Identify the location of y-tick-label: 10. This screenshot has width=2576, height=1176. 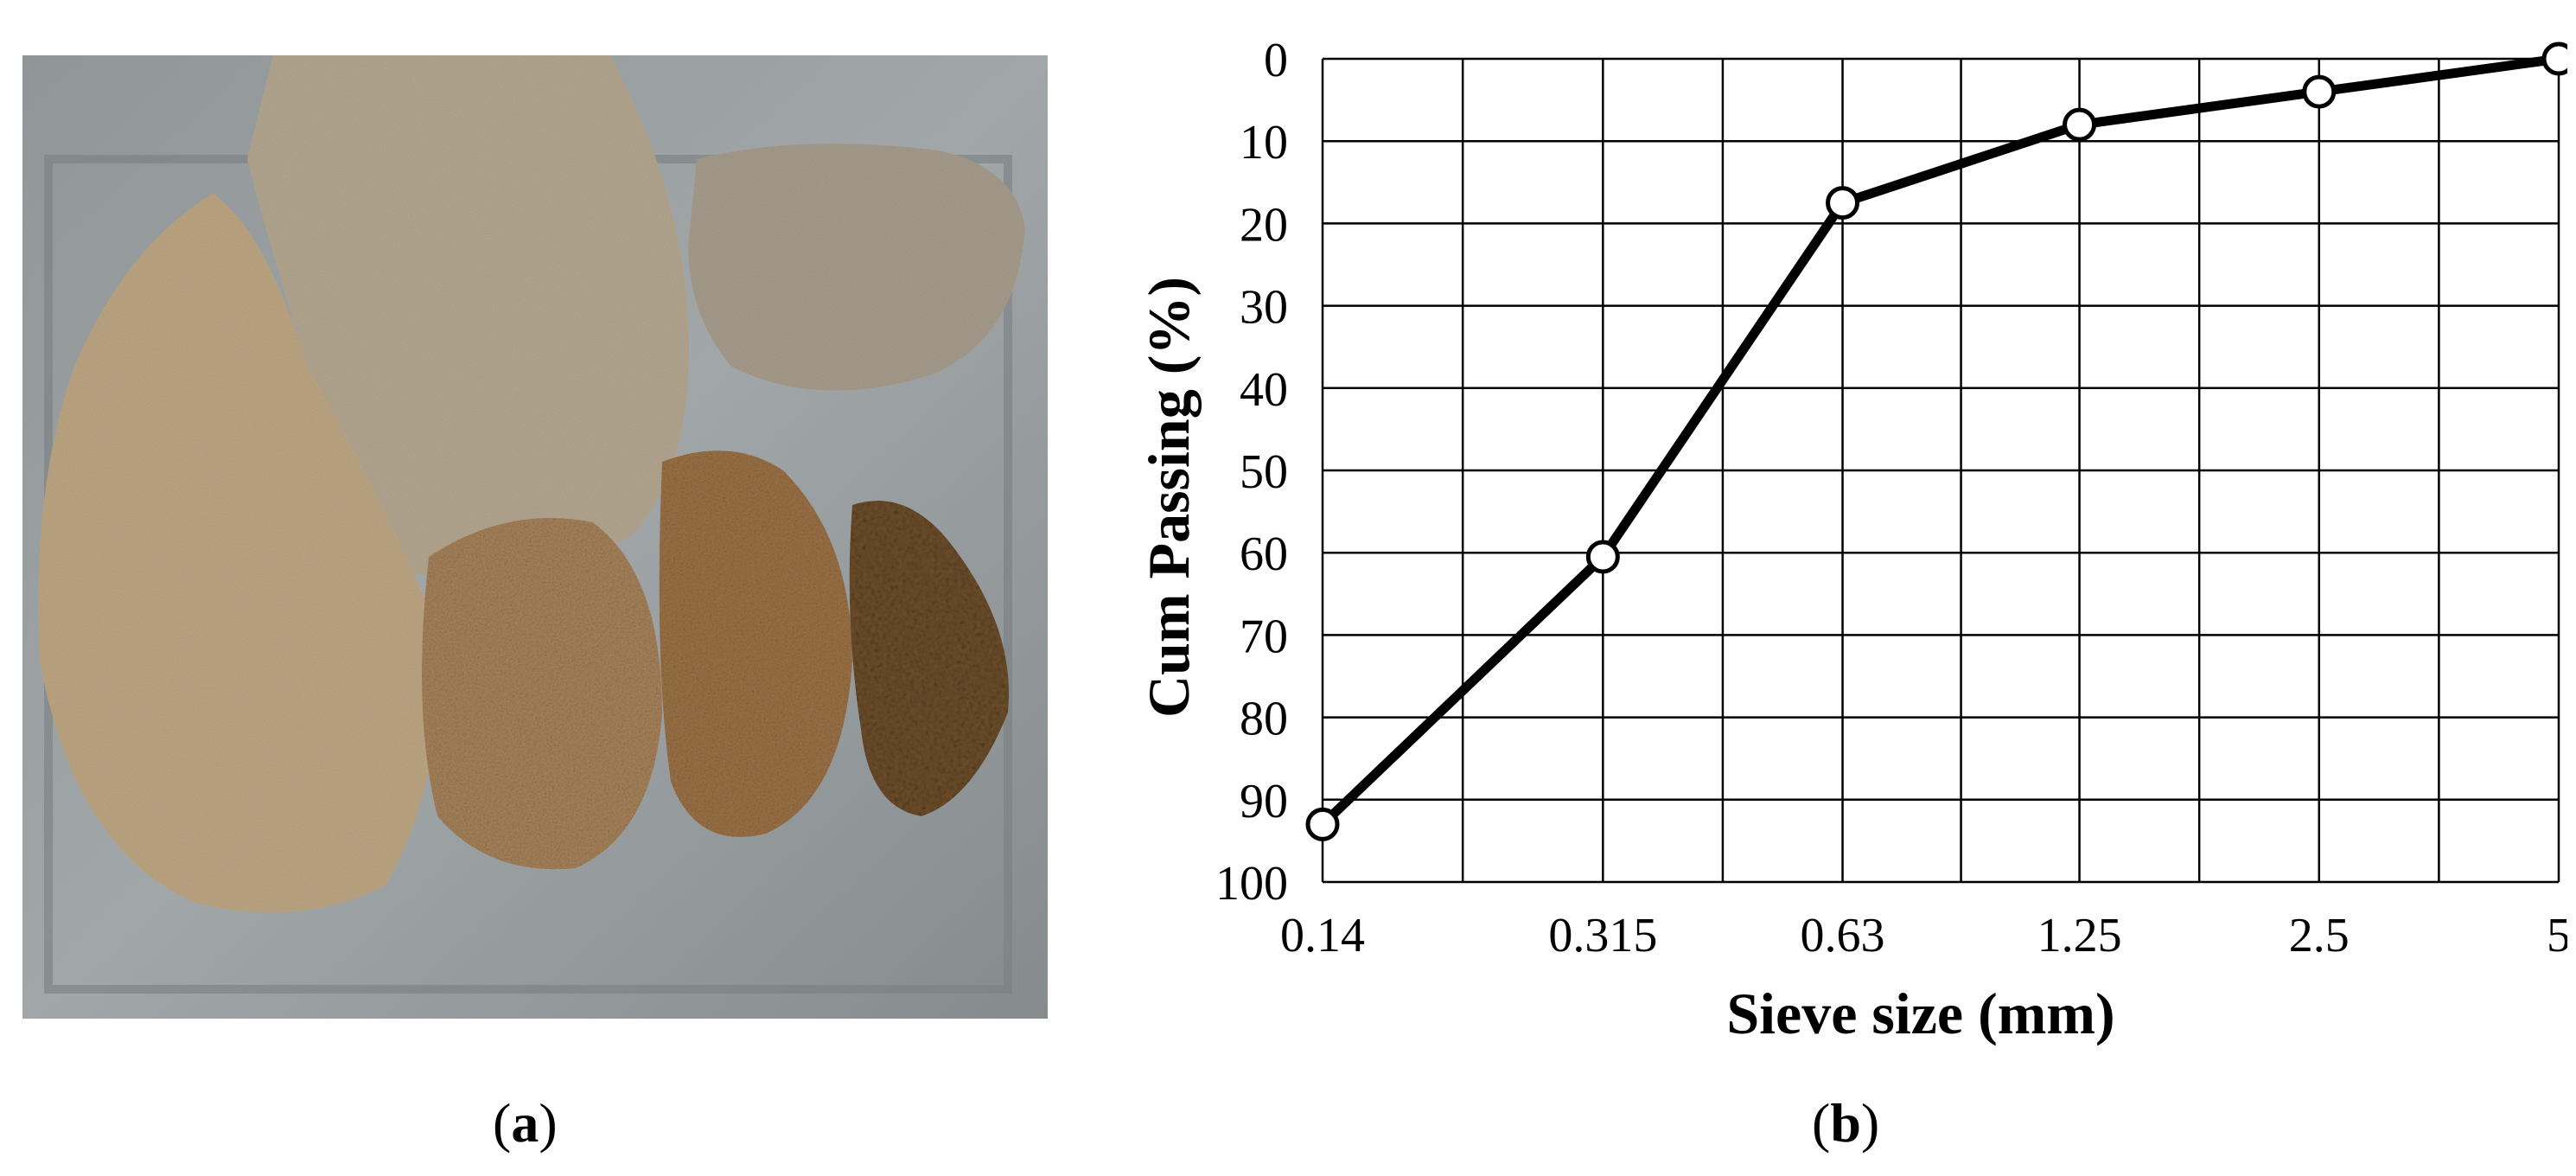
(1264, 142).